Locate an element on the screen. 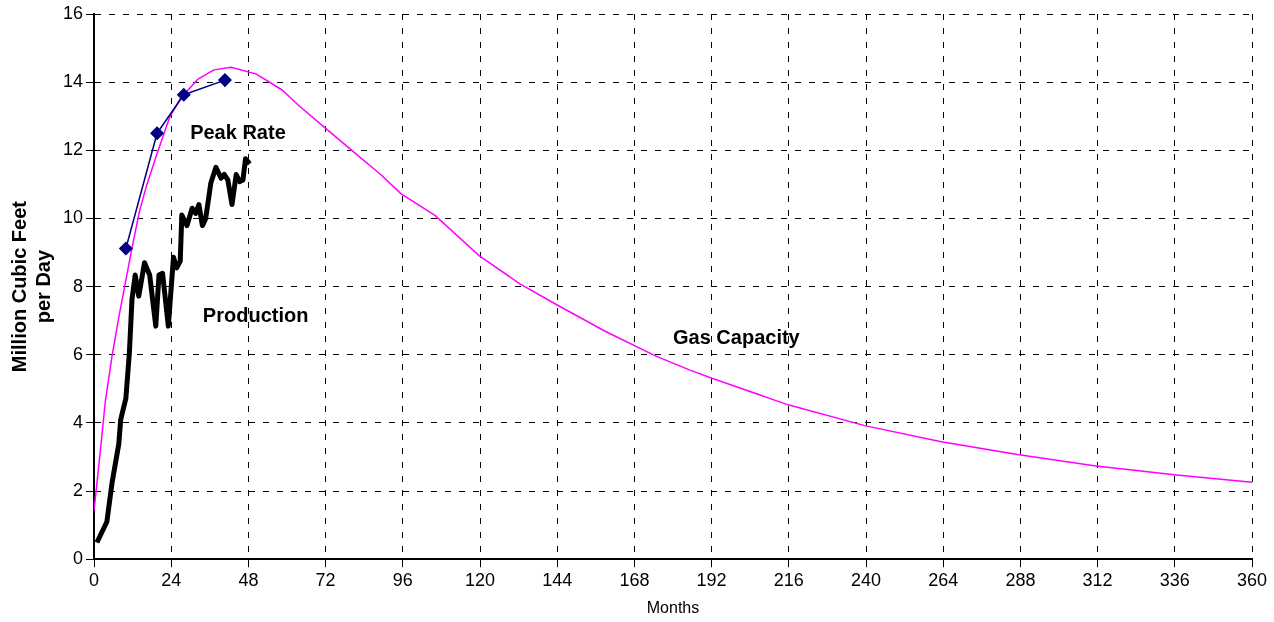  y-tick-label: 14 is located at coordinates (73, 81).